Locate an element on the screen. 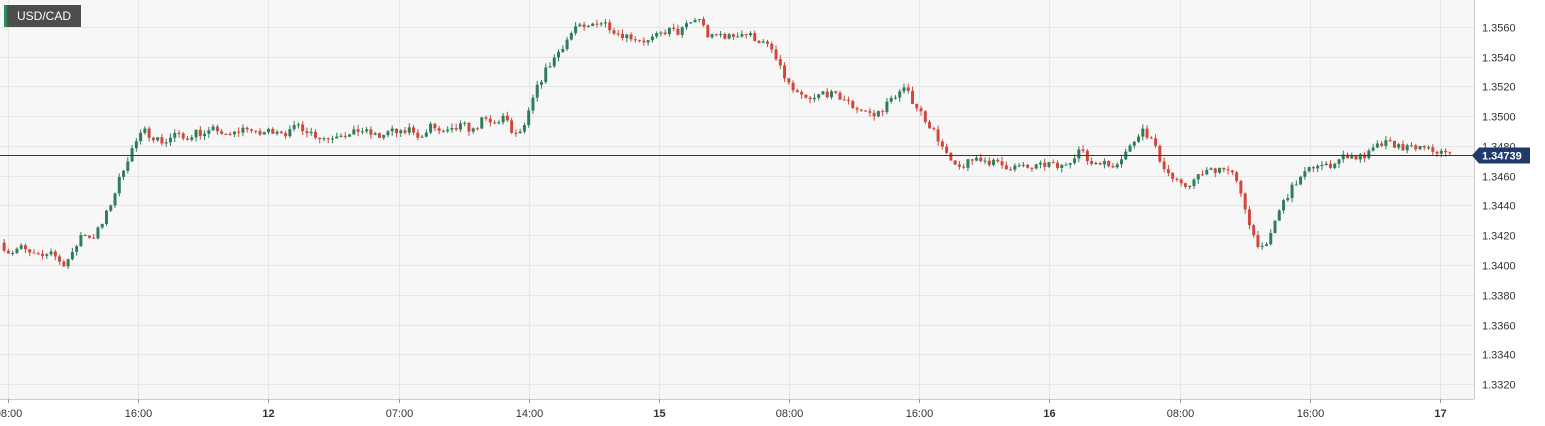 The width and height of the screenshot is (1545, 426). x-tick-label: 15 is located at coordinates (659, 414).